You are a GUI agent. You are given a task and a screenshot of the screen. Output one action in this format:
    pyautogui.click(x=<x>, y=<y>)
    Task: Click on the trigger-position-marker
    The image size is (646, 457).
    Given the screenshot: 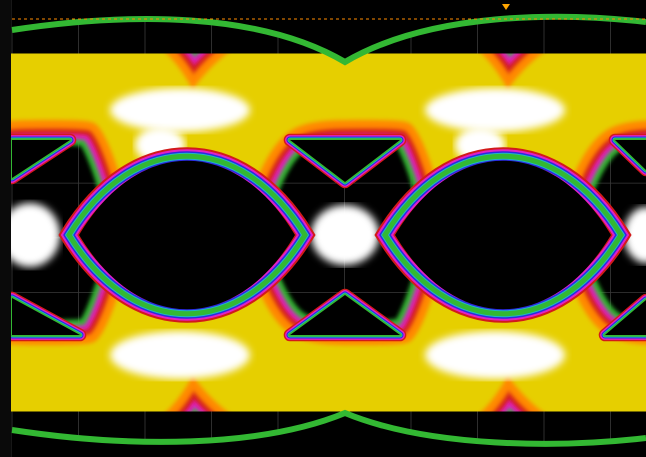 What is the action you would take?
    pyautogui.click(x=506, y=7)
    